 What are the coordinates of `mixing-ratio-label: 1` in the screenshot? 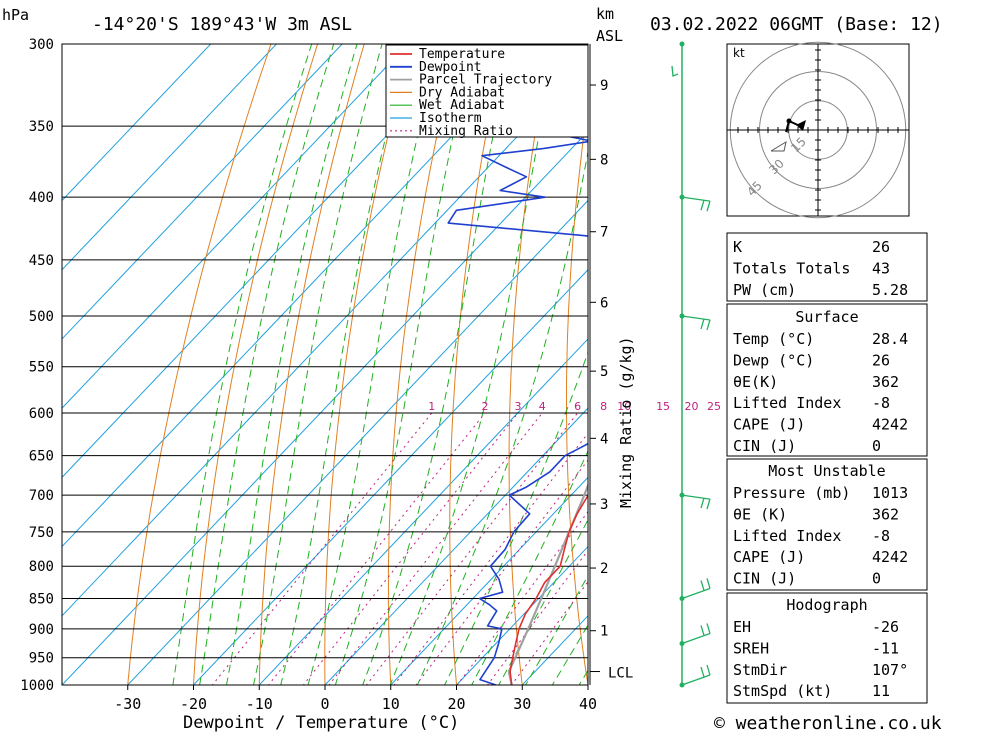 It's located at (431, 406).